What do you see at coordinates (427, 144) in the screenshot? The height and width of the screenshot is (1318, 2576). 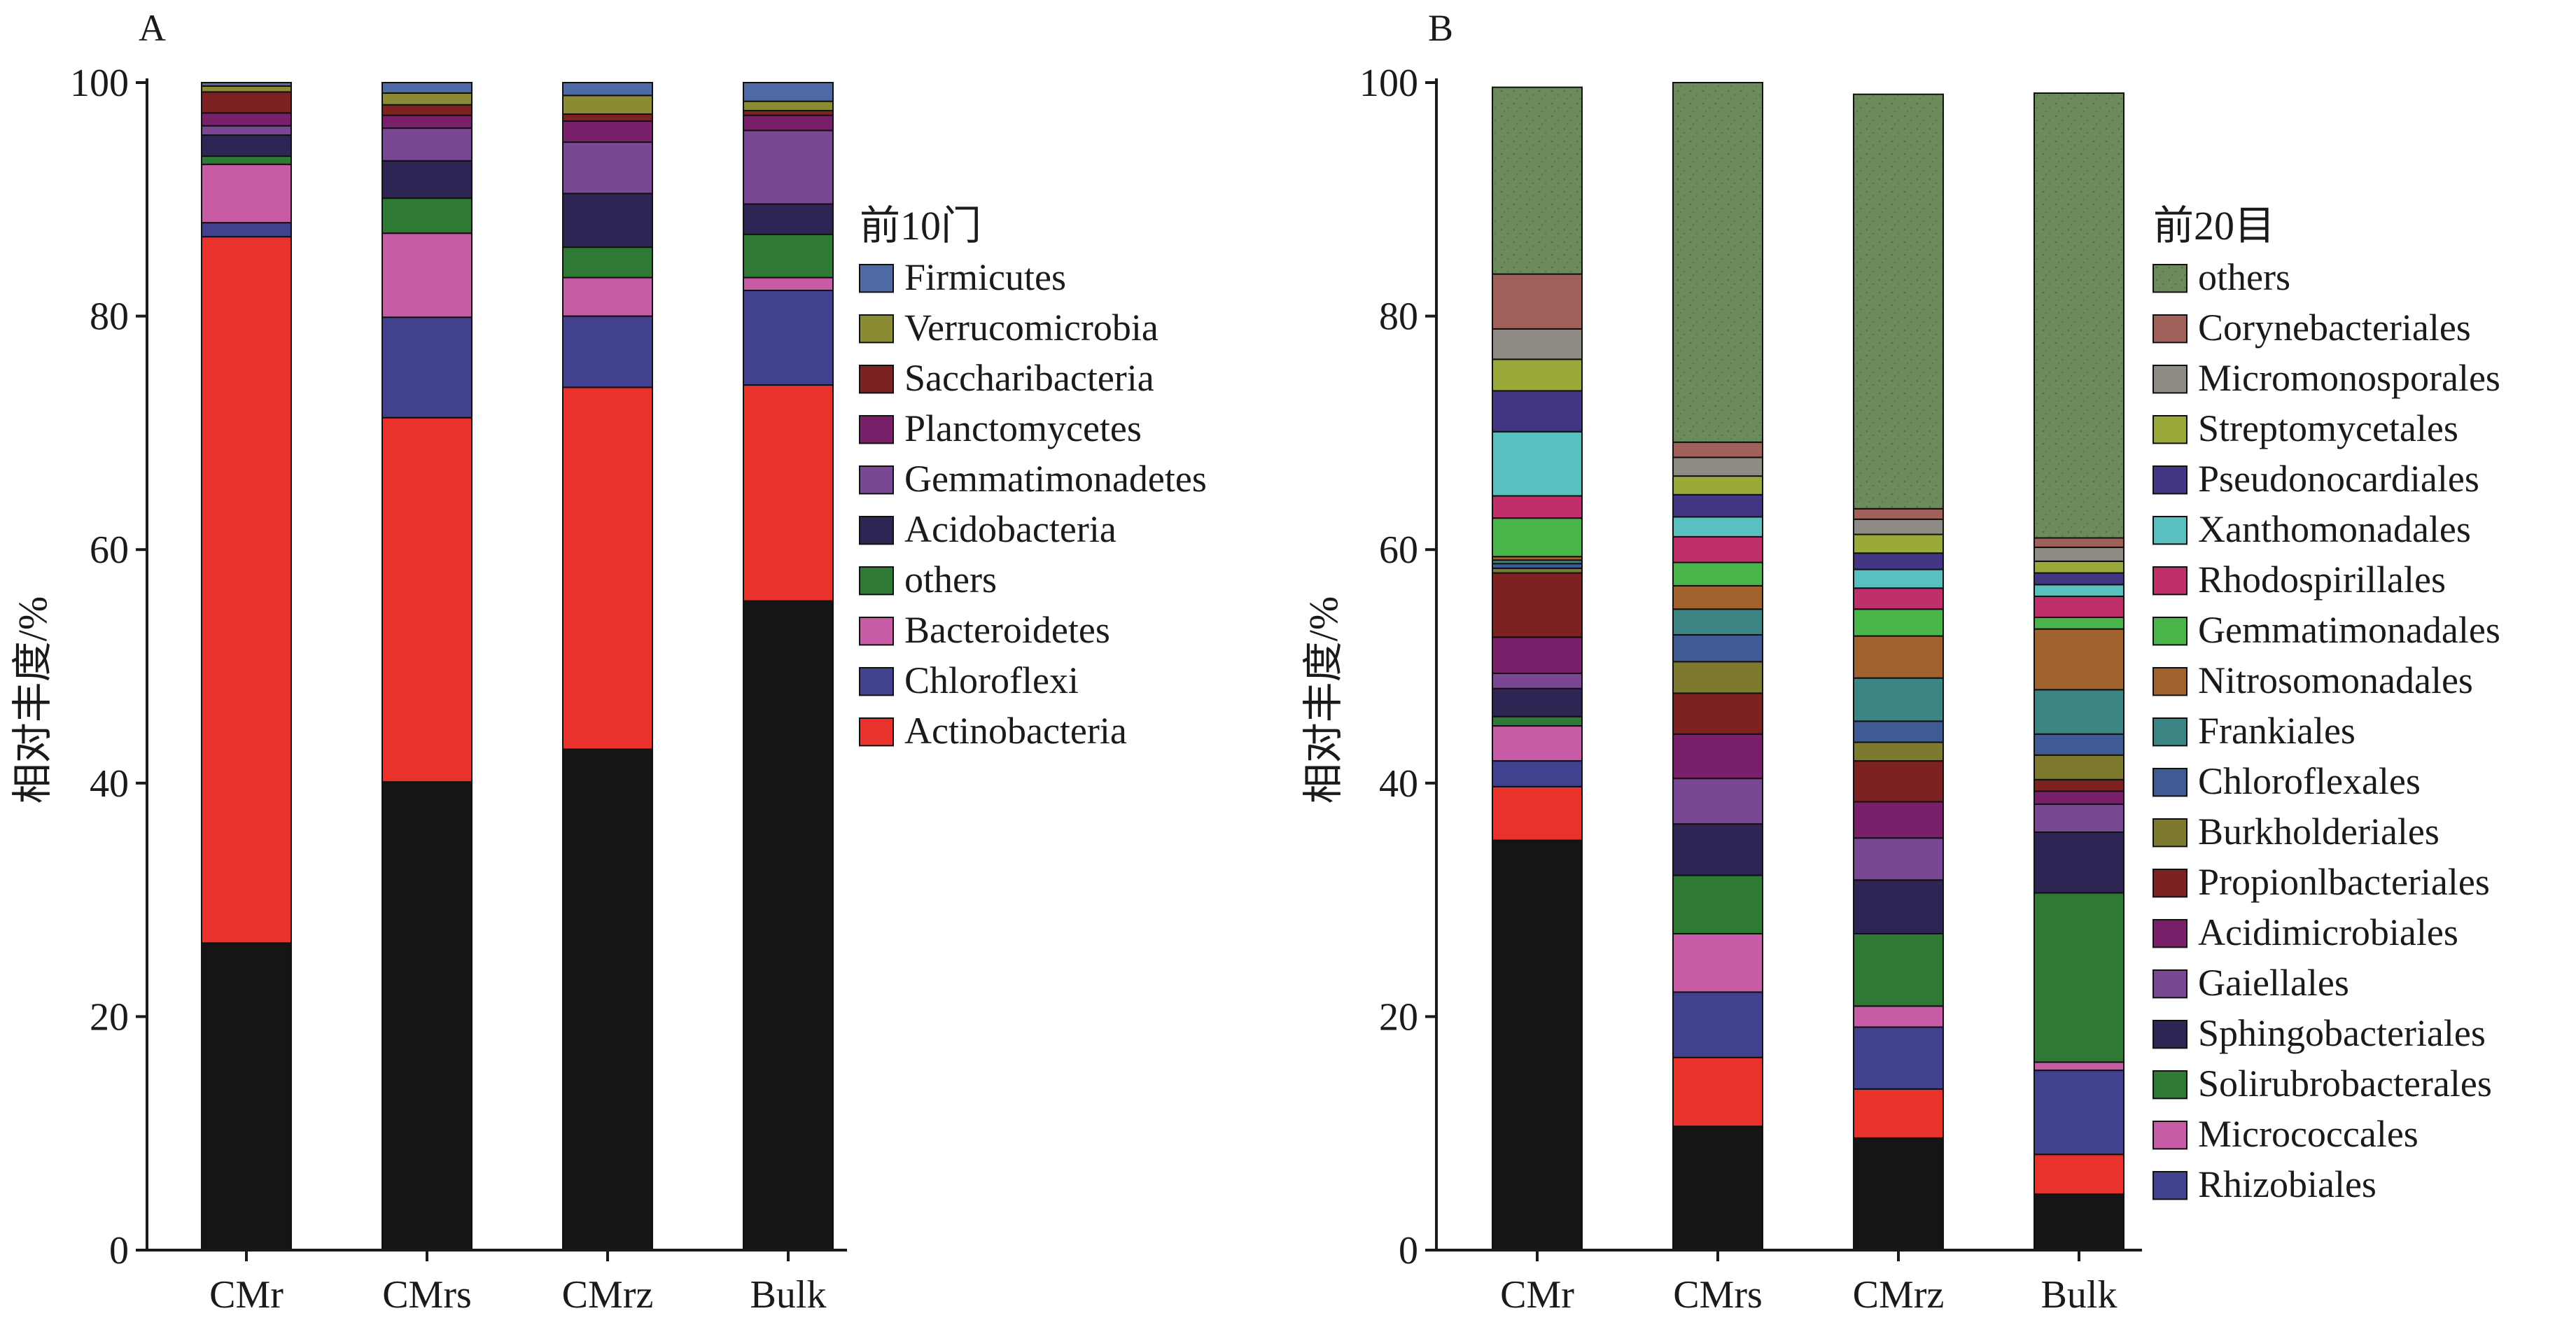 I see `panel-a-segment-cmrs-planctomycetes` at bounding box center [427, 144].